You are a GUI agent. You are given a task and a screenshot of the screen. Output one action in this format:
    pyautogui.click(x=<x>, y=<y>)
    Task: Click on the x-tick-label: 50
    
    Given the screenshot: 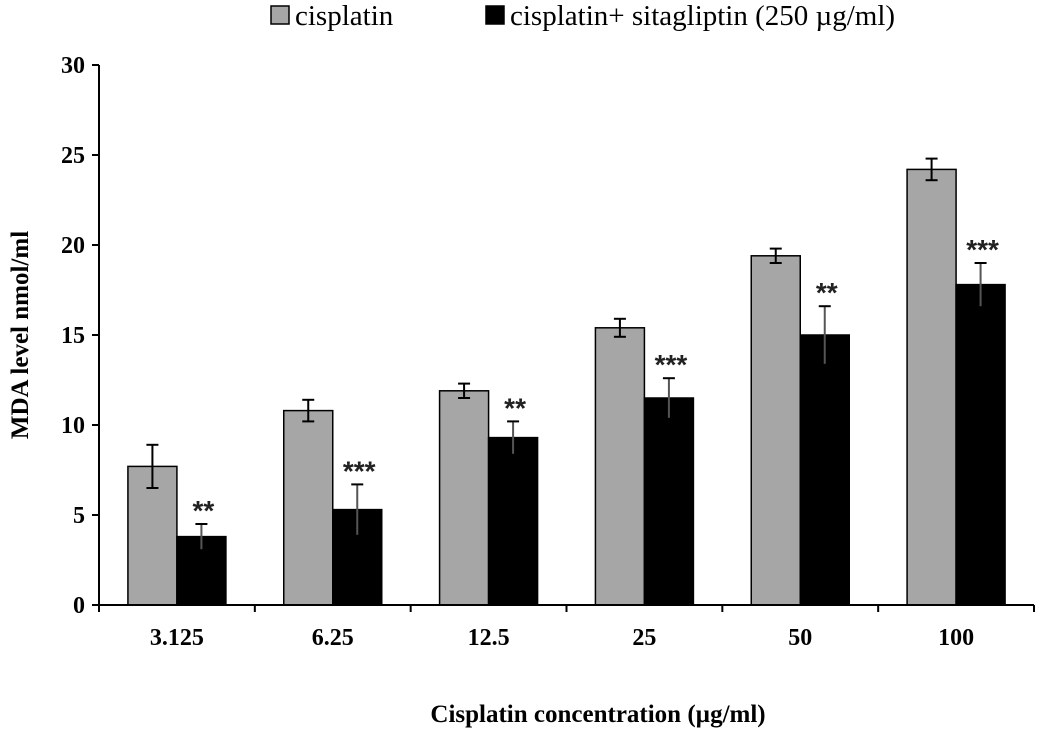 What is the action you would take?
    pyautogui.click(x=800, y=638)
    